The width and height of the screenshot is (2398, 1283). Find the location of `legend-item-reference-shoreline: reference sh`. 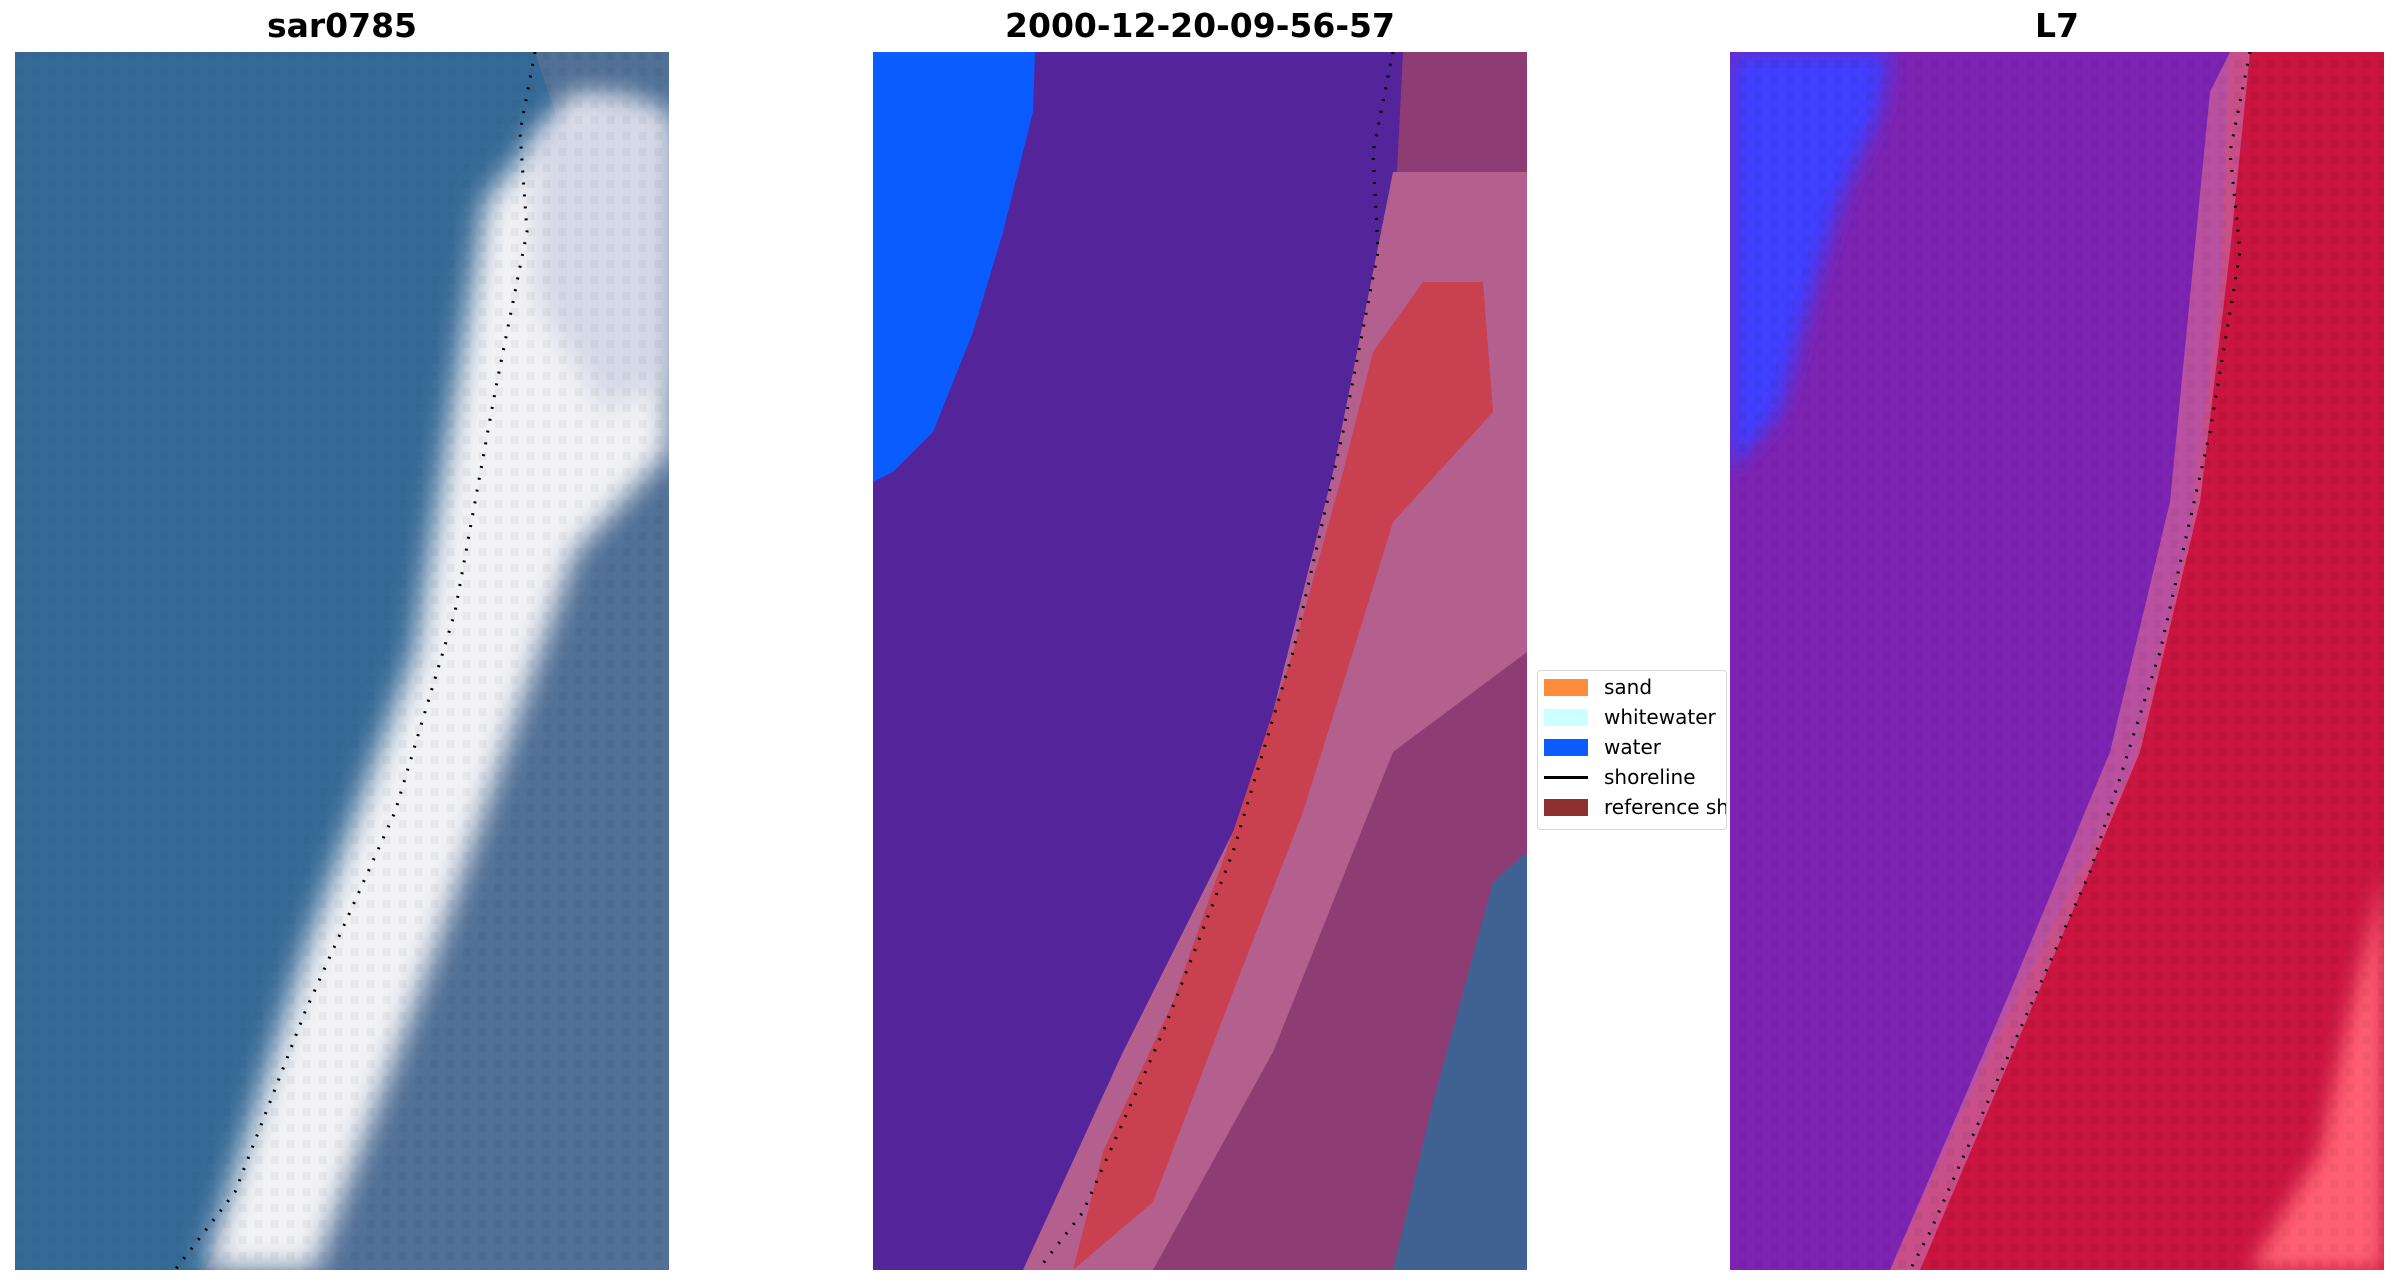

legend-item-reference-shoreline: reference sh is located at coordinates (1635, 807).